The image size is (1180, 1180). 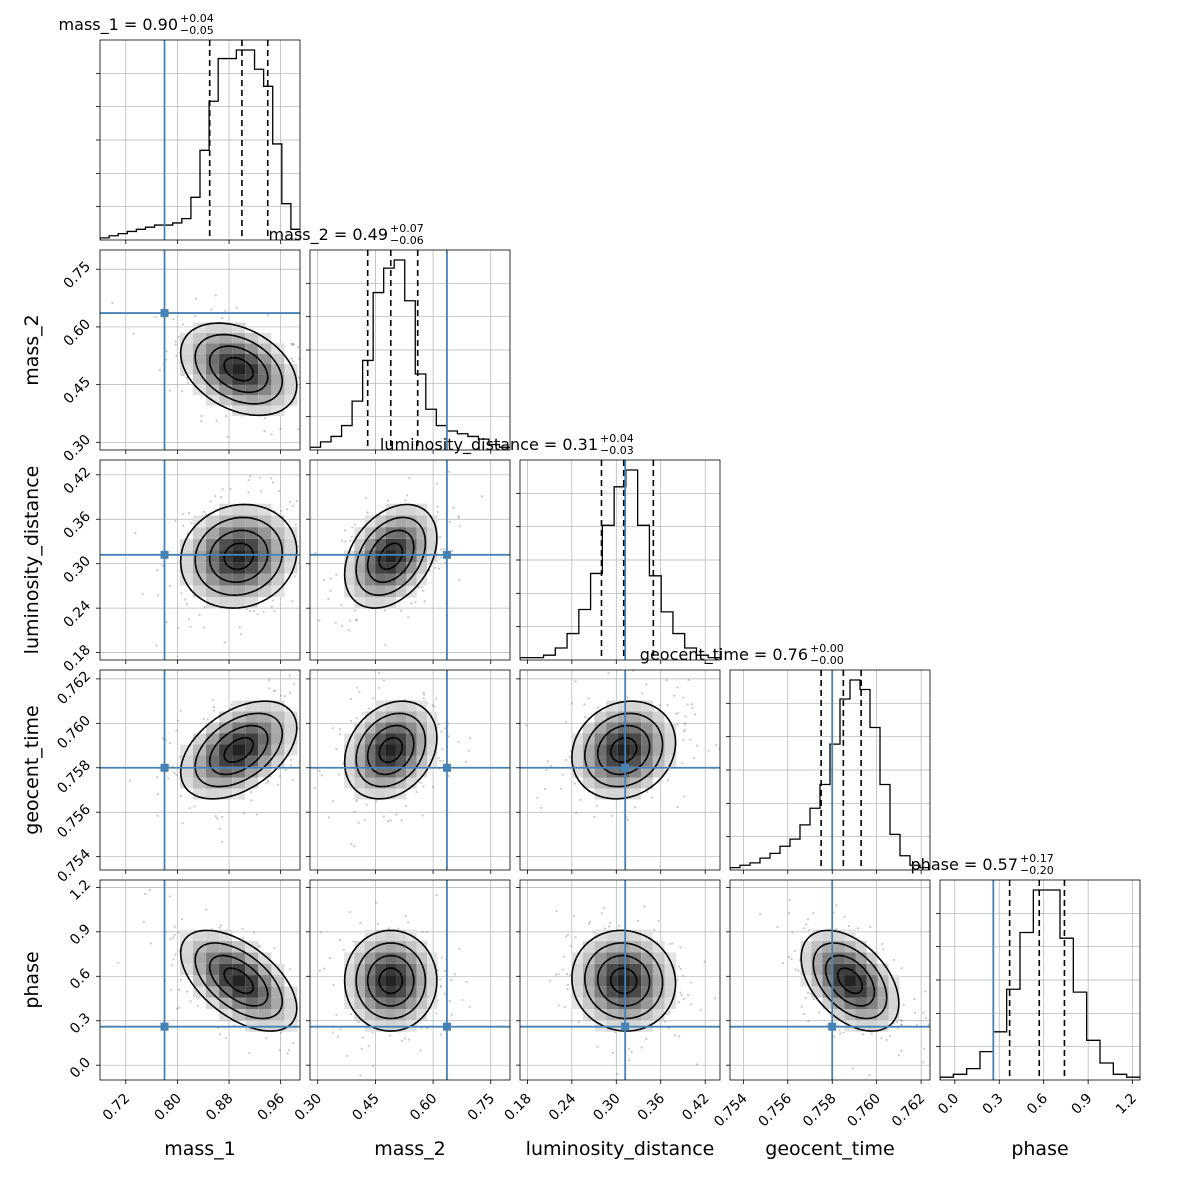 I want to click on panel-frame, so click(x=620, y=770).